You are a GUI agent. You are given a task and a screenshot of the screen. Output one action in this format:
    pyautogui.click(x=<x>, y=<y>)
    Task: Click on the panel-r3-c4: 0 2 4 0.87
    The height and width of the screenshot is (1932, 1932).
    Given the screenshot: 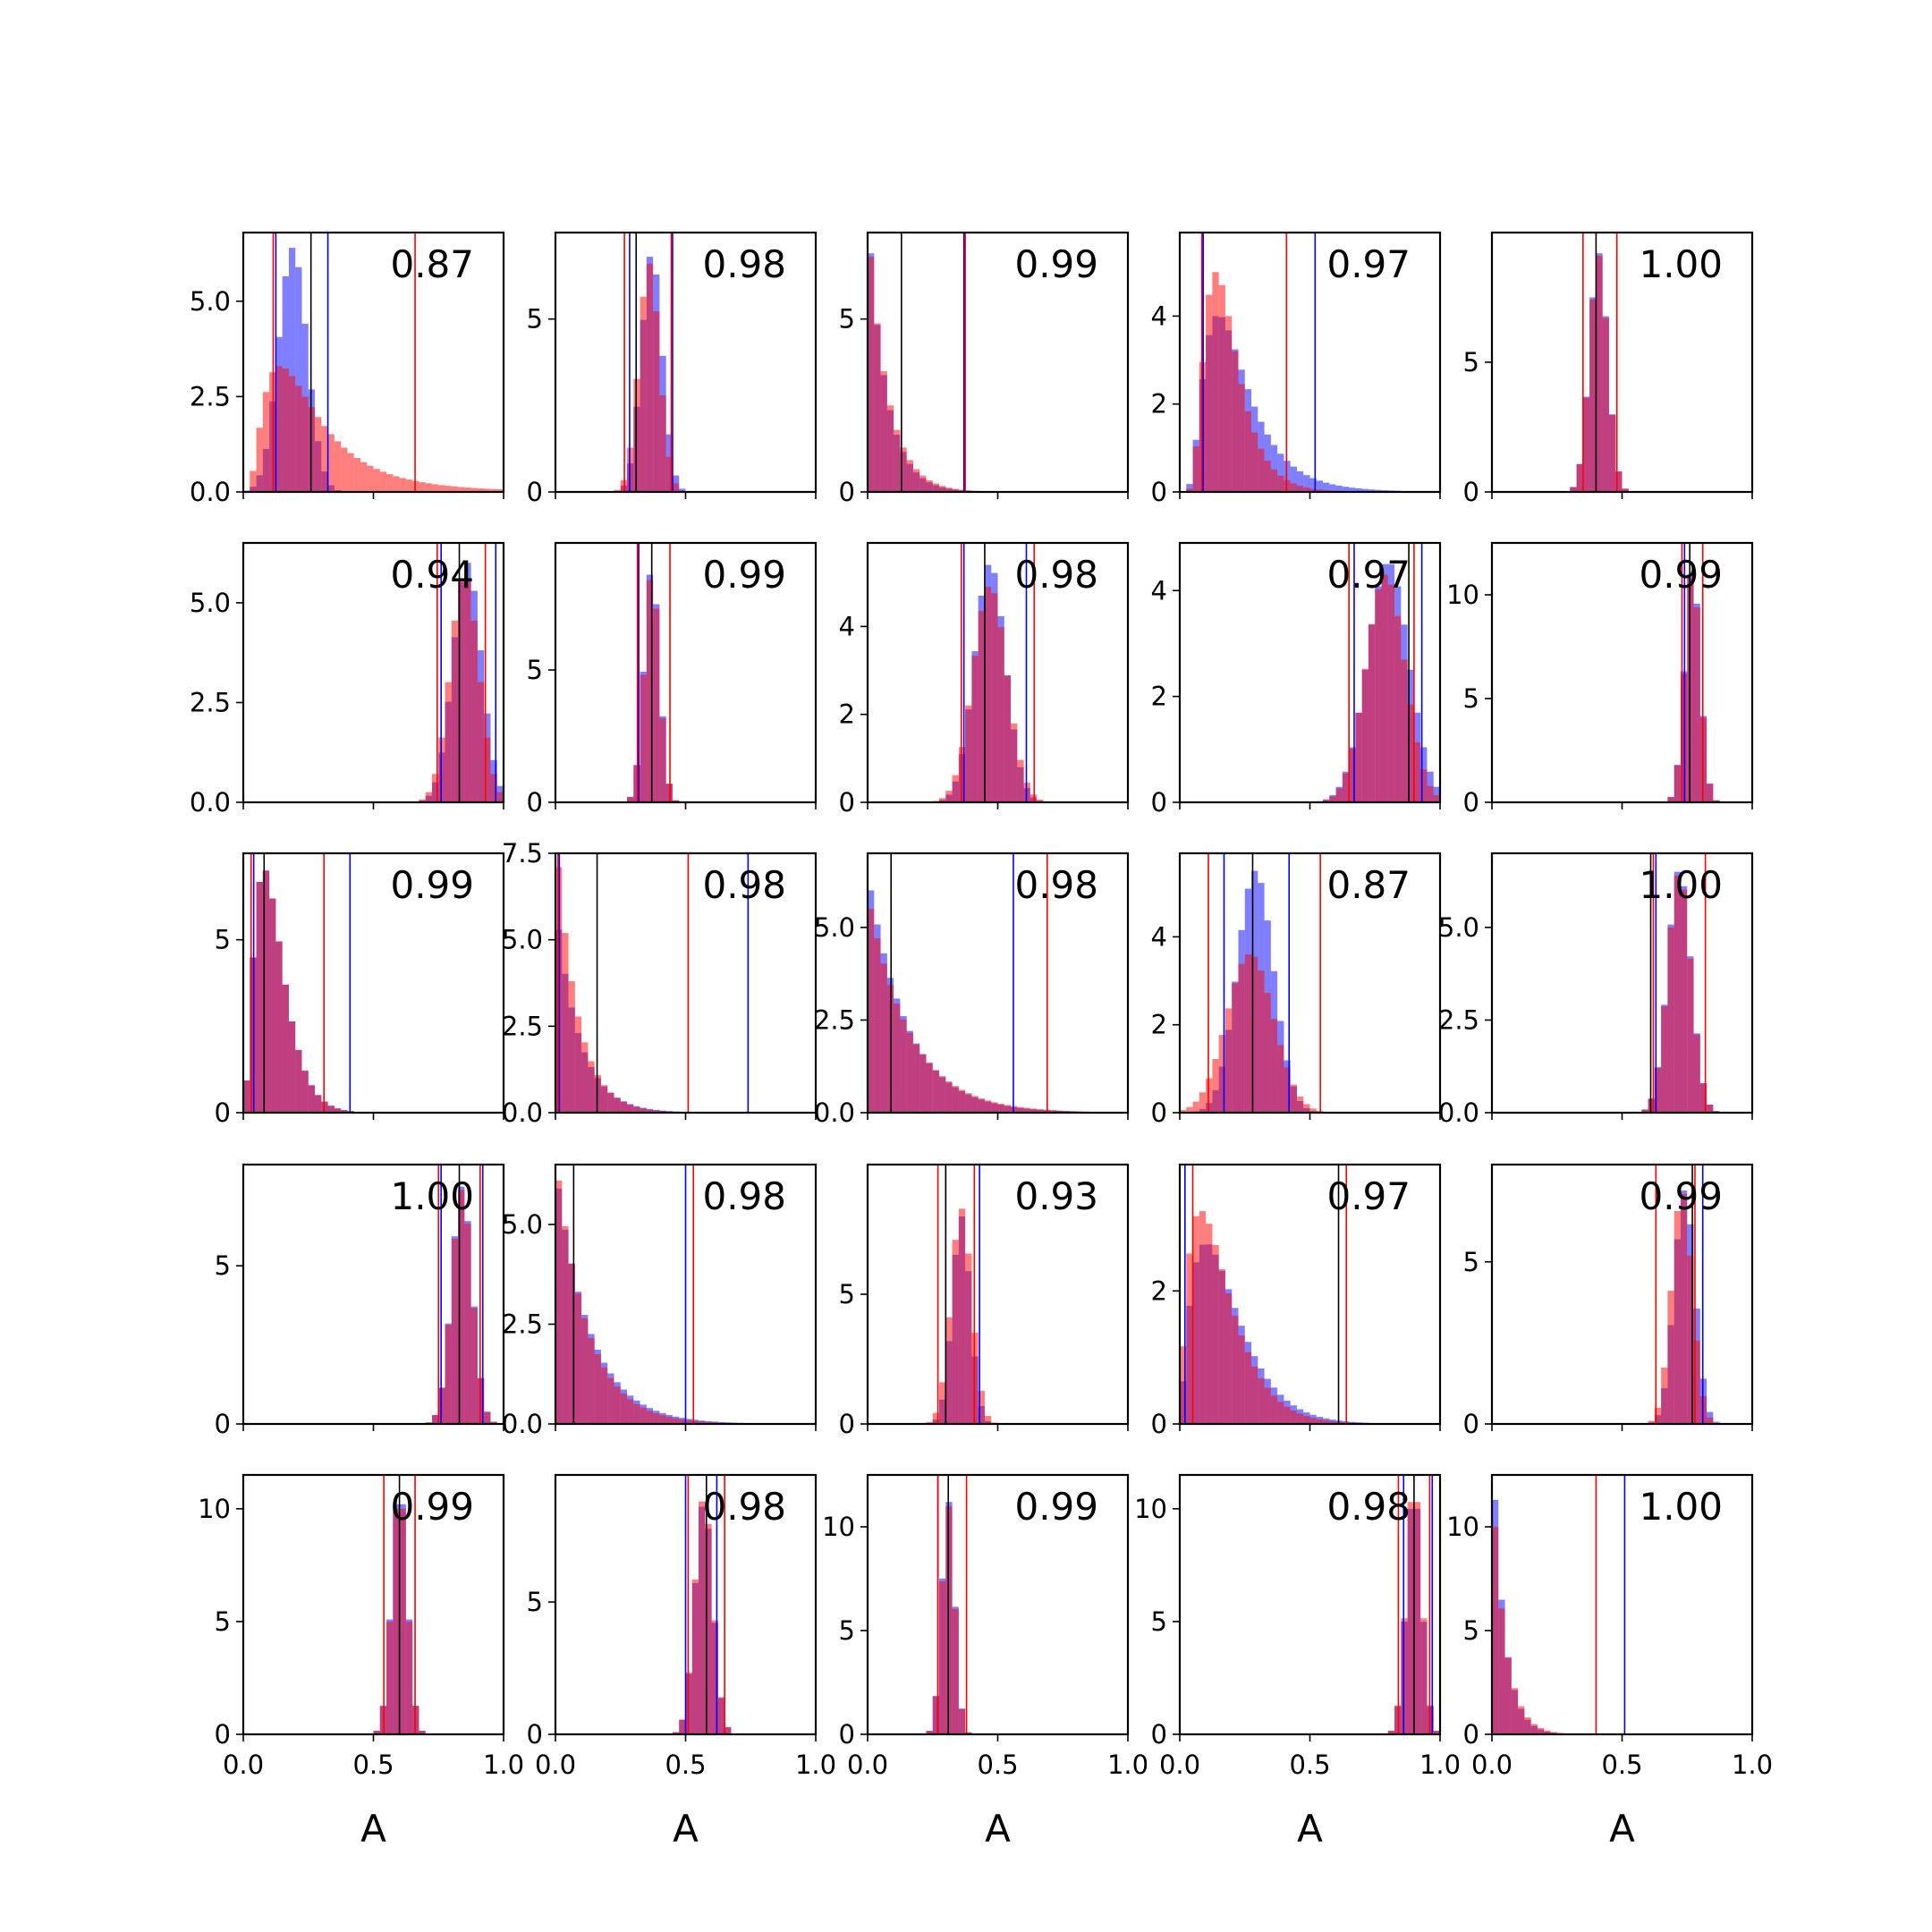 What is the action you would take?
    pyautogui.click(x=1296, y=990)
    